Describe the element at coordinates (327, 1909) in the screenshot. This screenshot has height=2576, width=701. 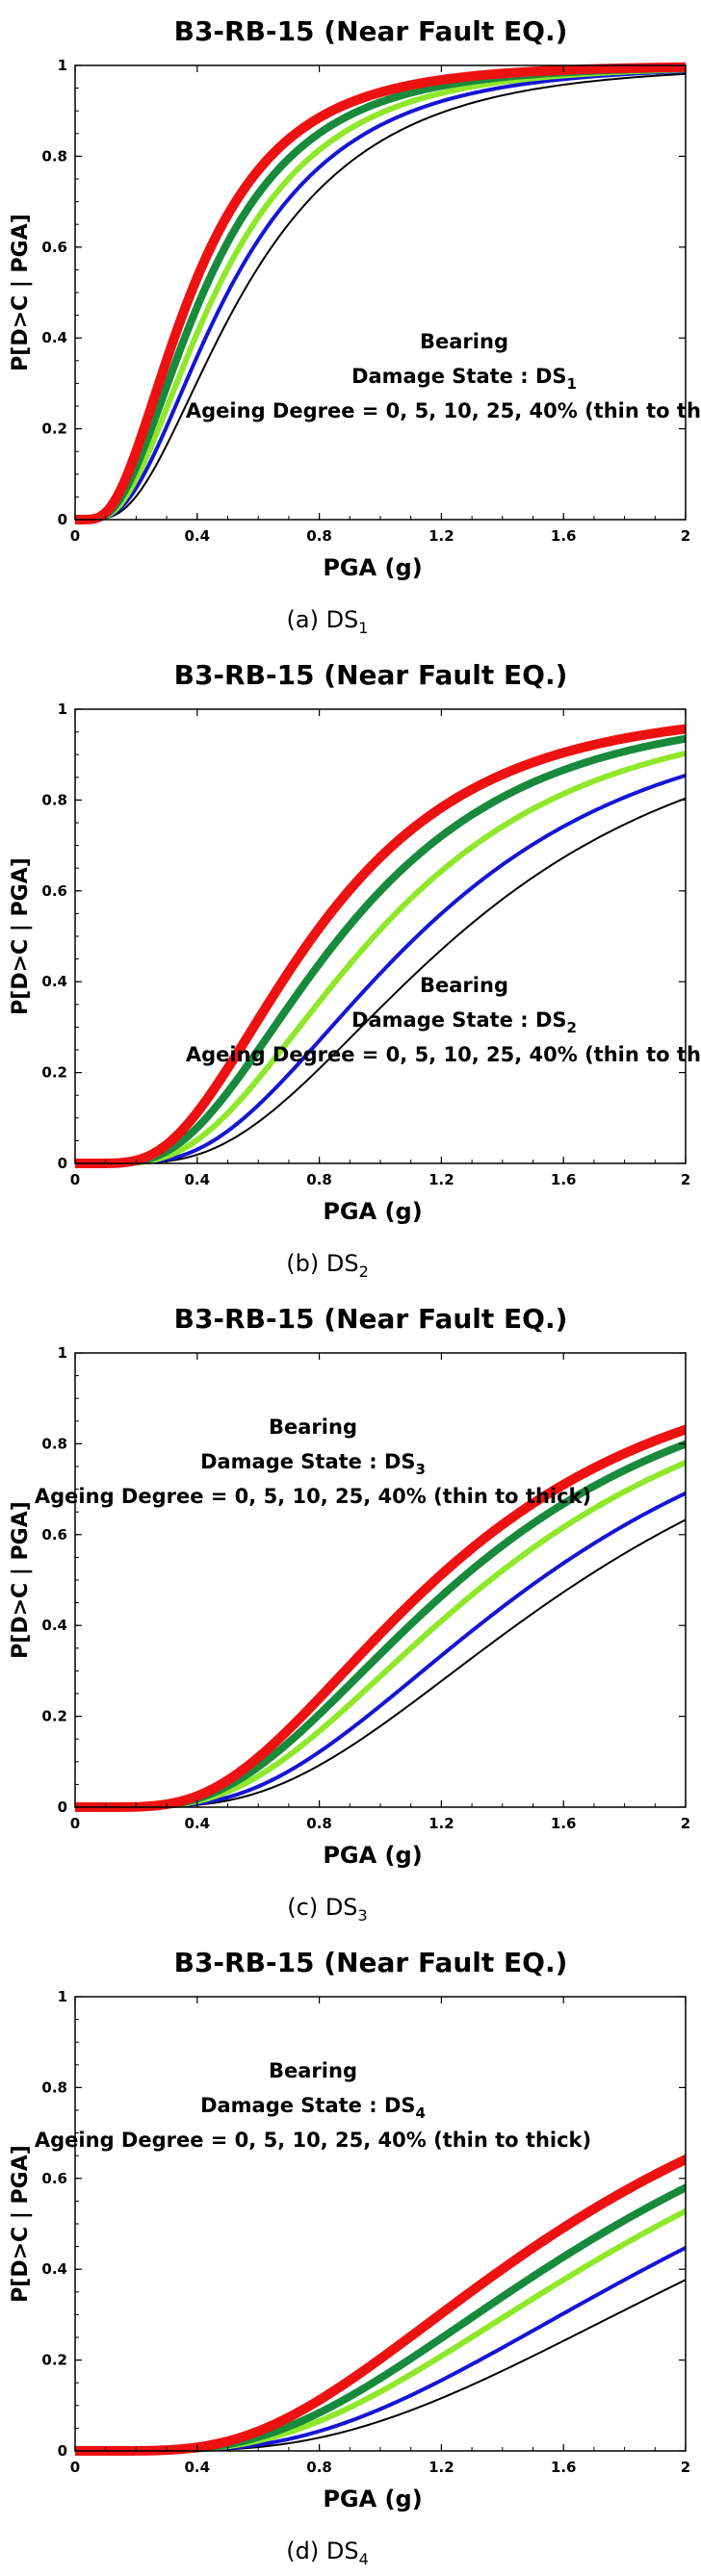
I see `figure-caption: (c) DS3` at that location.